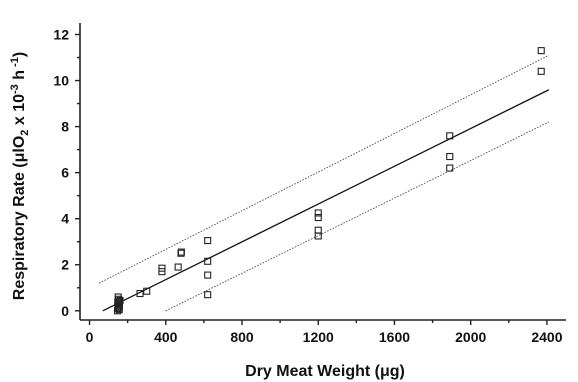  Describe the element at coordinates (61, 81) in the screenshot. I see `y-tick-label: 10` at that location.